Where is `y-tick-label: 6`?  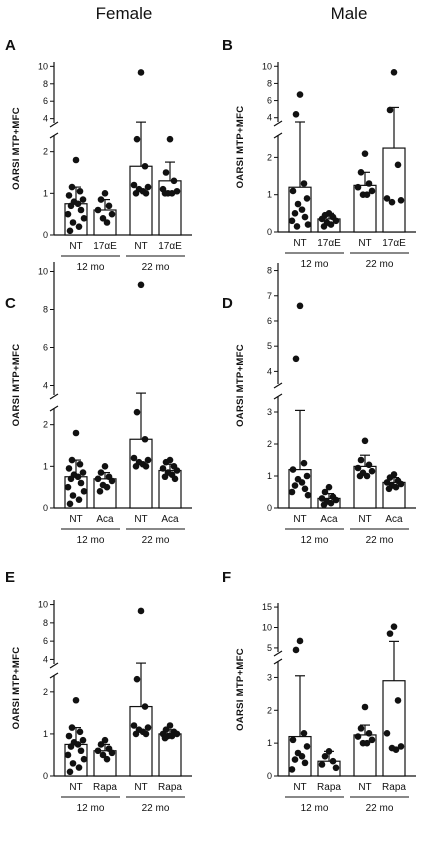 y-tick-label: 6 is located at coordinates (45, 348).